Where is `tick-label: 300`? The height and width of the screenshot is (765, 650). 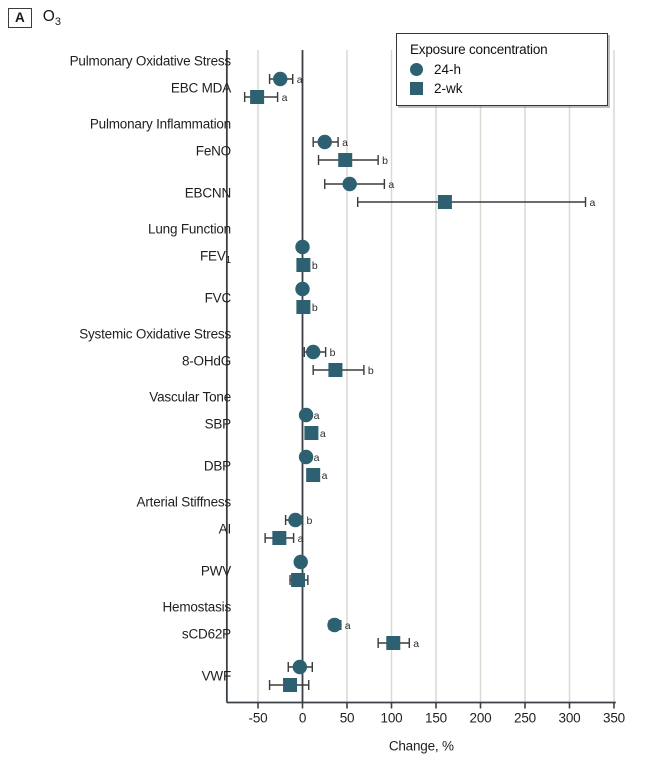 tick-label: 300 is located at coordinates (570, 718).